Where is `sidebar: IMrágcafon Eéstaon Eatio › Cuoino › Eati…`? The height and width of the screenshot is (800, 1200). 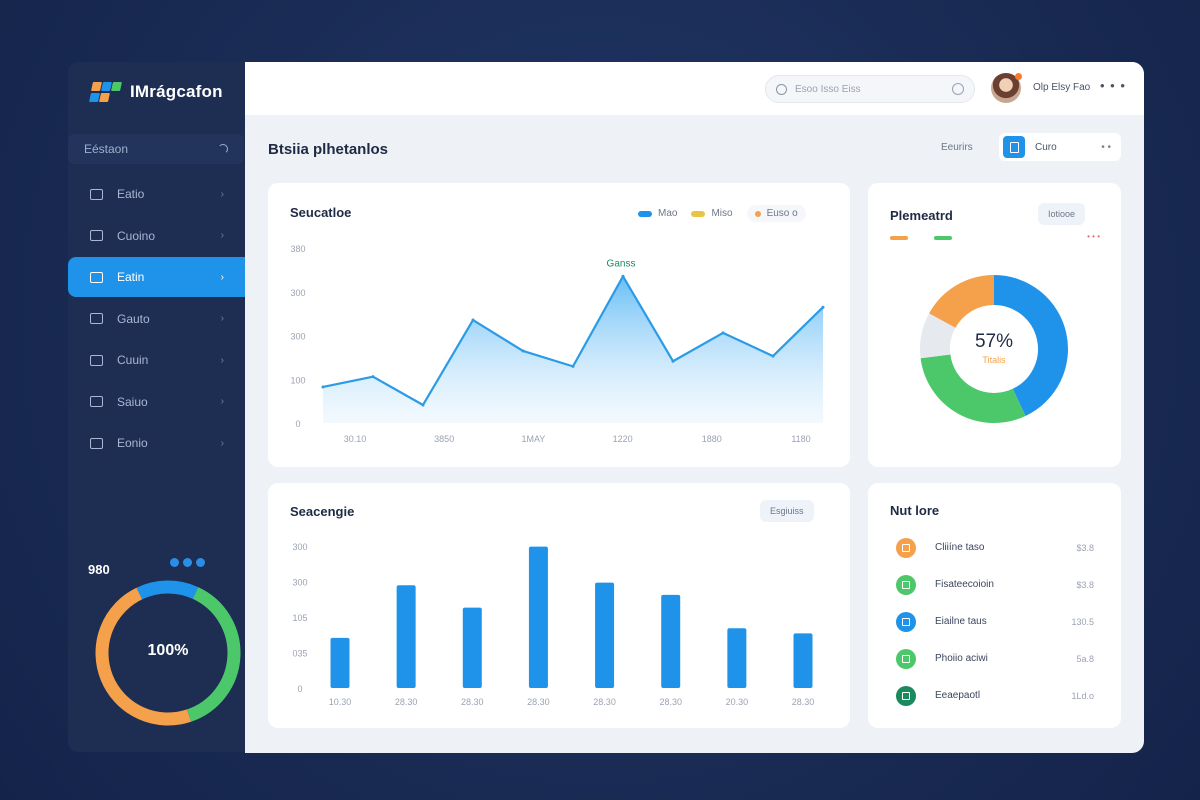 sidebar: IMrágcafon Eéstaon Eatio › Cuoino › Eati… is located at coordinates (157, 407).